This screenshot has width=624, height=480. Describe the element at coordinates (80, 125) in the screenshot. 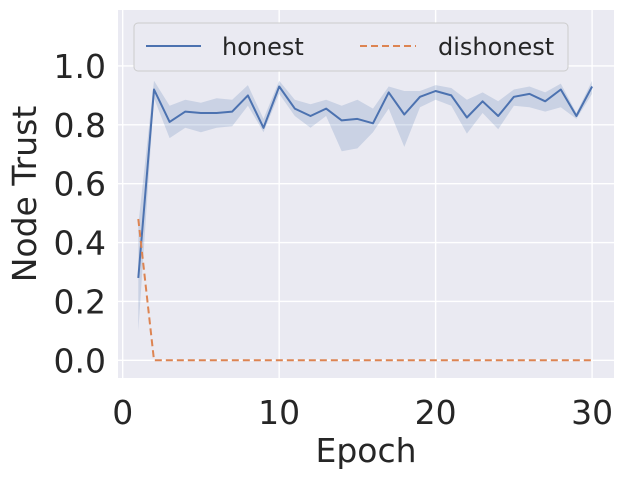

I see `y-tick-label: 0.8` at that location.